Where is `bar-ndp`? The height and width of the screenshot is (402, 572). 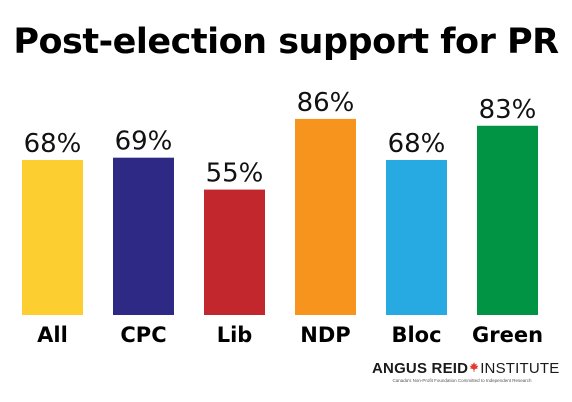 bar-ndp is located at coordinates (325, 216).